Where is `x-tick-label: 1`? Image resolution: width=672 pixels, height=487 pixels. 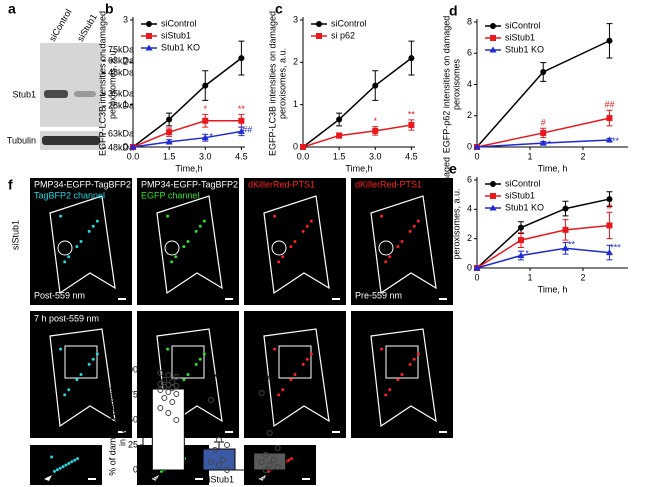
x-tick-label: 1 is located at coordinates (529, 277).